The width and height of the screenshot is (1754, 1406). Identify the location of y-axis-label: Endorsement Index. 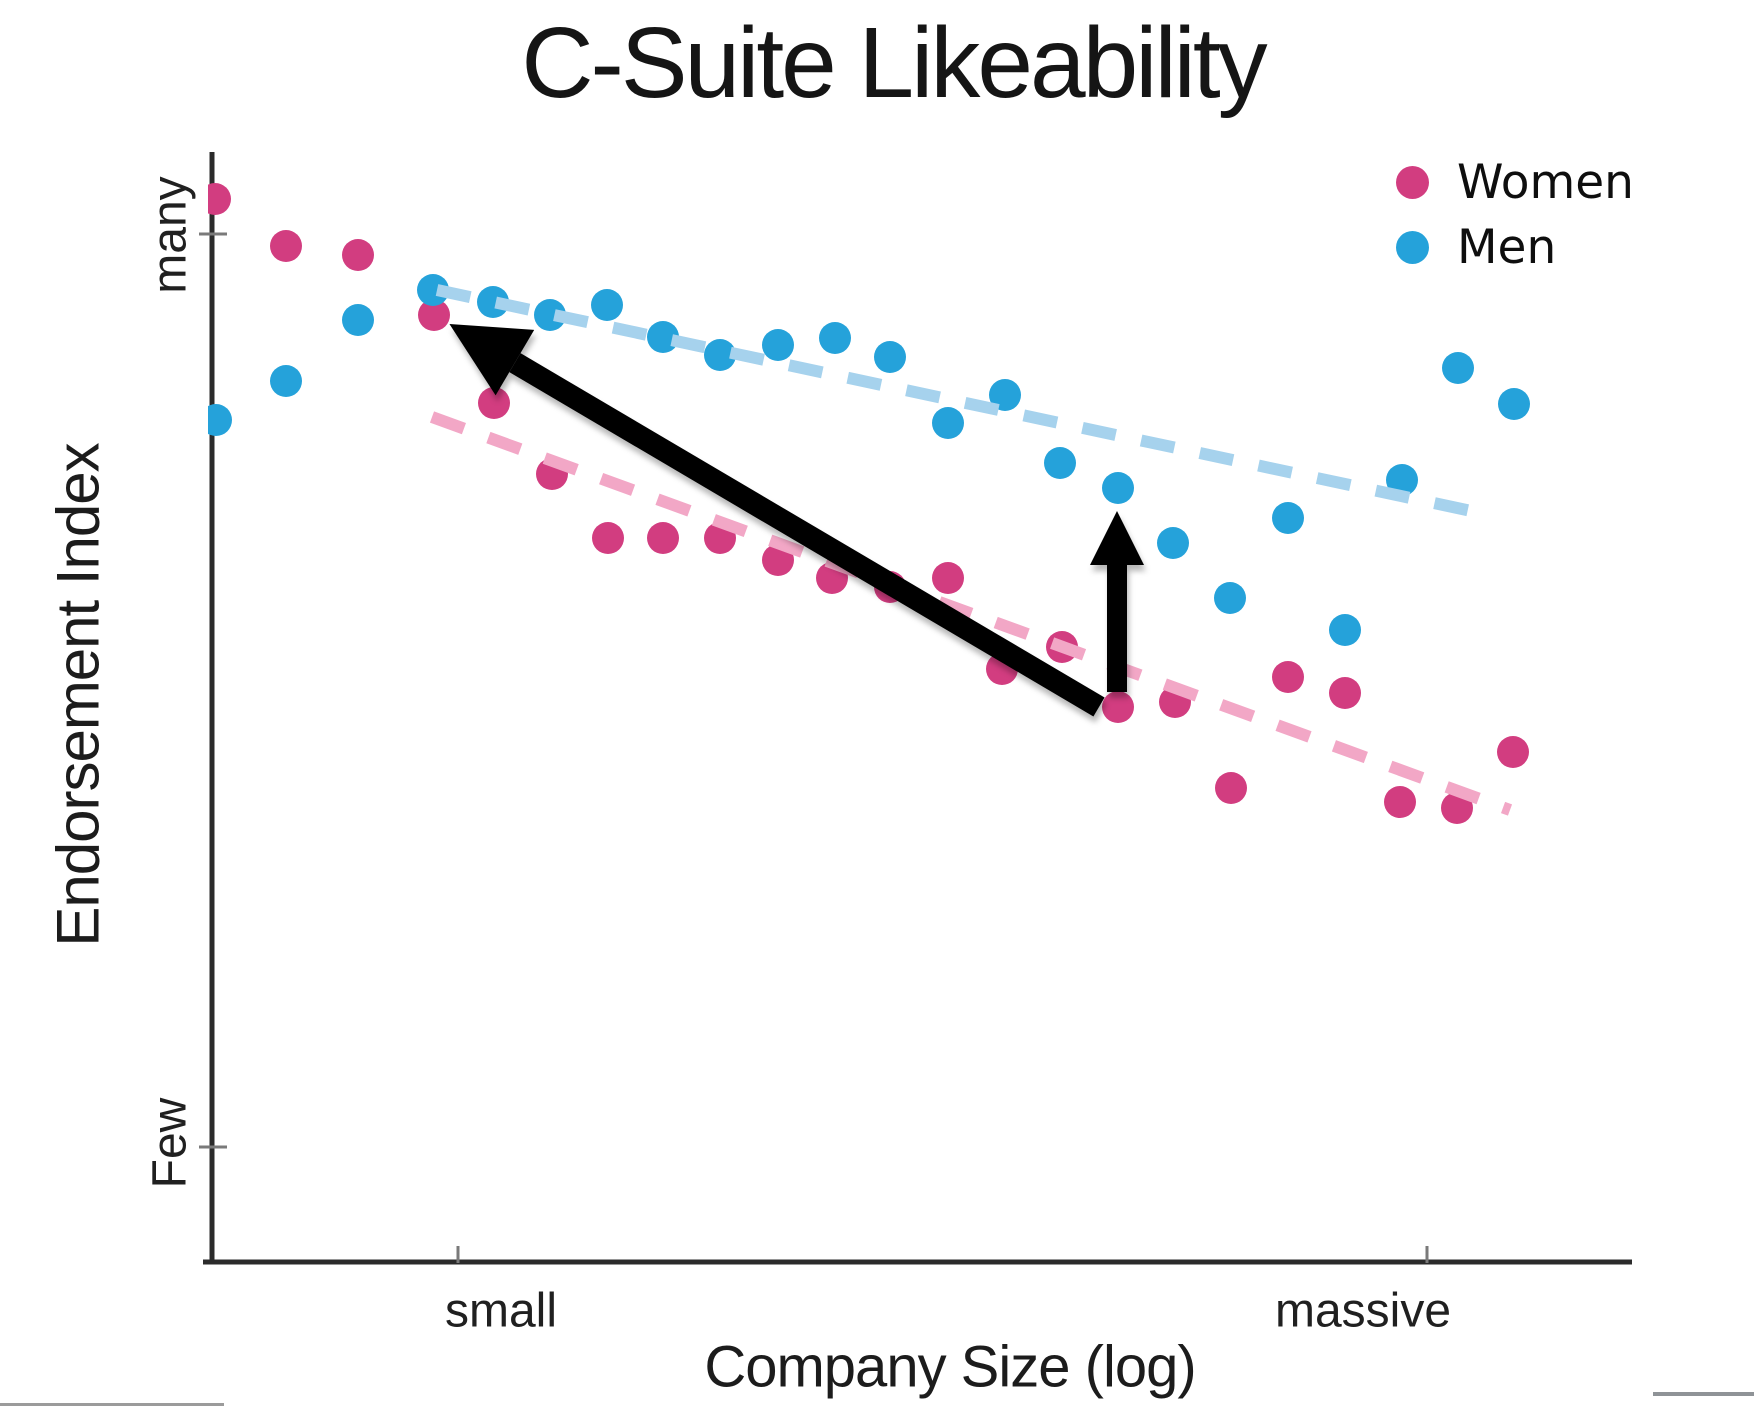
(78, 695).